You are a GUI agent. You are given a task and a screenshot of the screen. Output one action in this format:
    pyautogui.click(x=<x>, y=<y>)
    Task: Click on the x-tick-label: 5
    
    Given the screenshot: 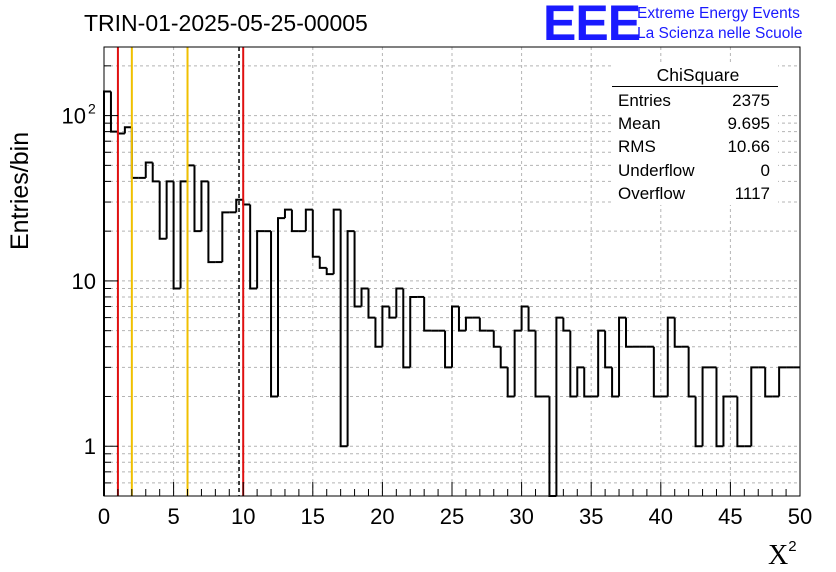 What is the action you would take?
    pyautogui.click(x=173, y=516)
    